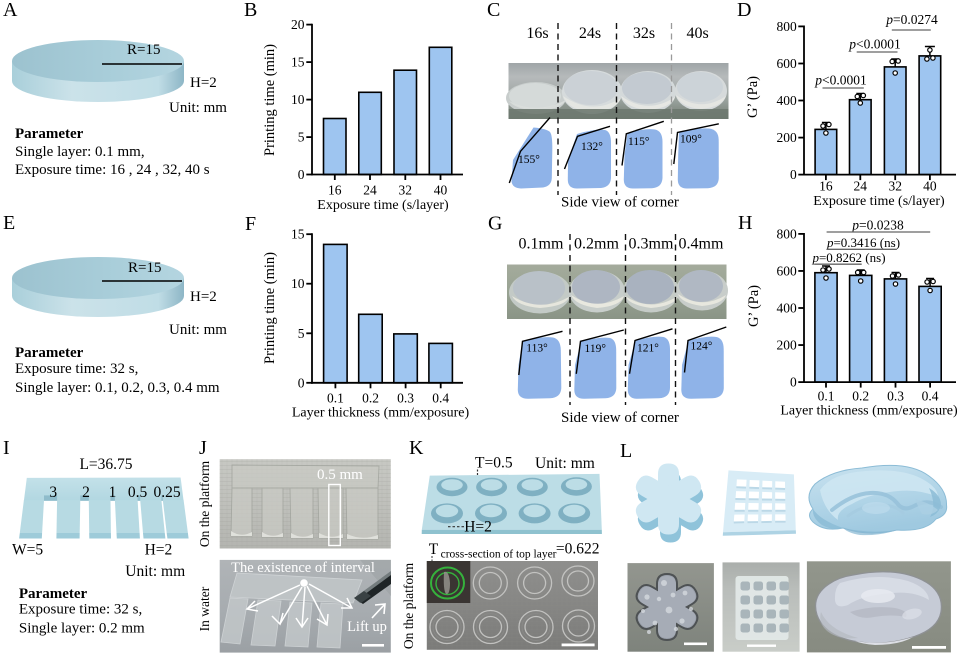 The height and width of the screenshot is (660, 960). Describe the element at coordinates (250, 224) in the screenshot. I see `svg-text: F` at that location.